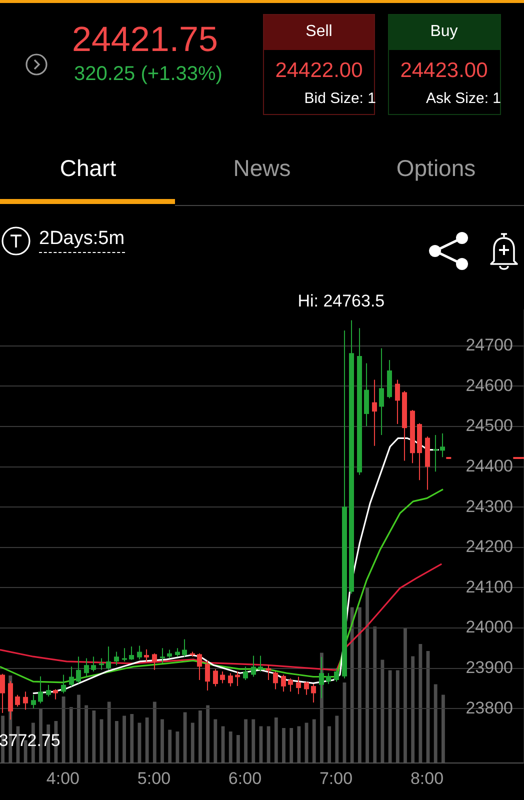 The image size is (524, 800). I want to click on text: Bid Size: 1, so click(340, 98).